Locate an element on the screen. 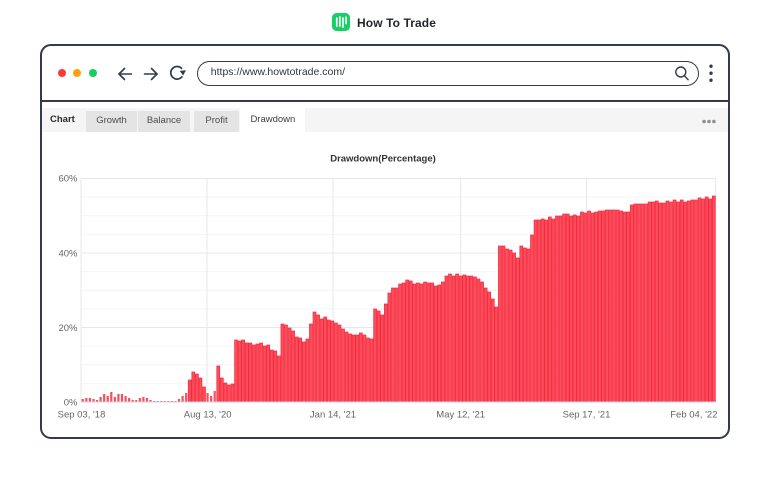 The image size is (768, 477). svg-text: Drawdown(Percentage) is located at coordinates (383, 159).